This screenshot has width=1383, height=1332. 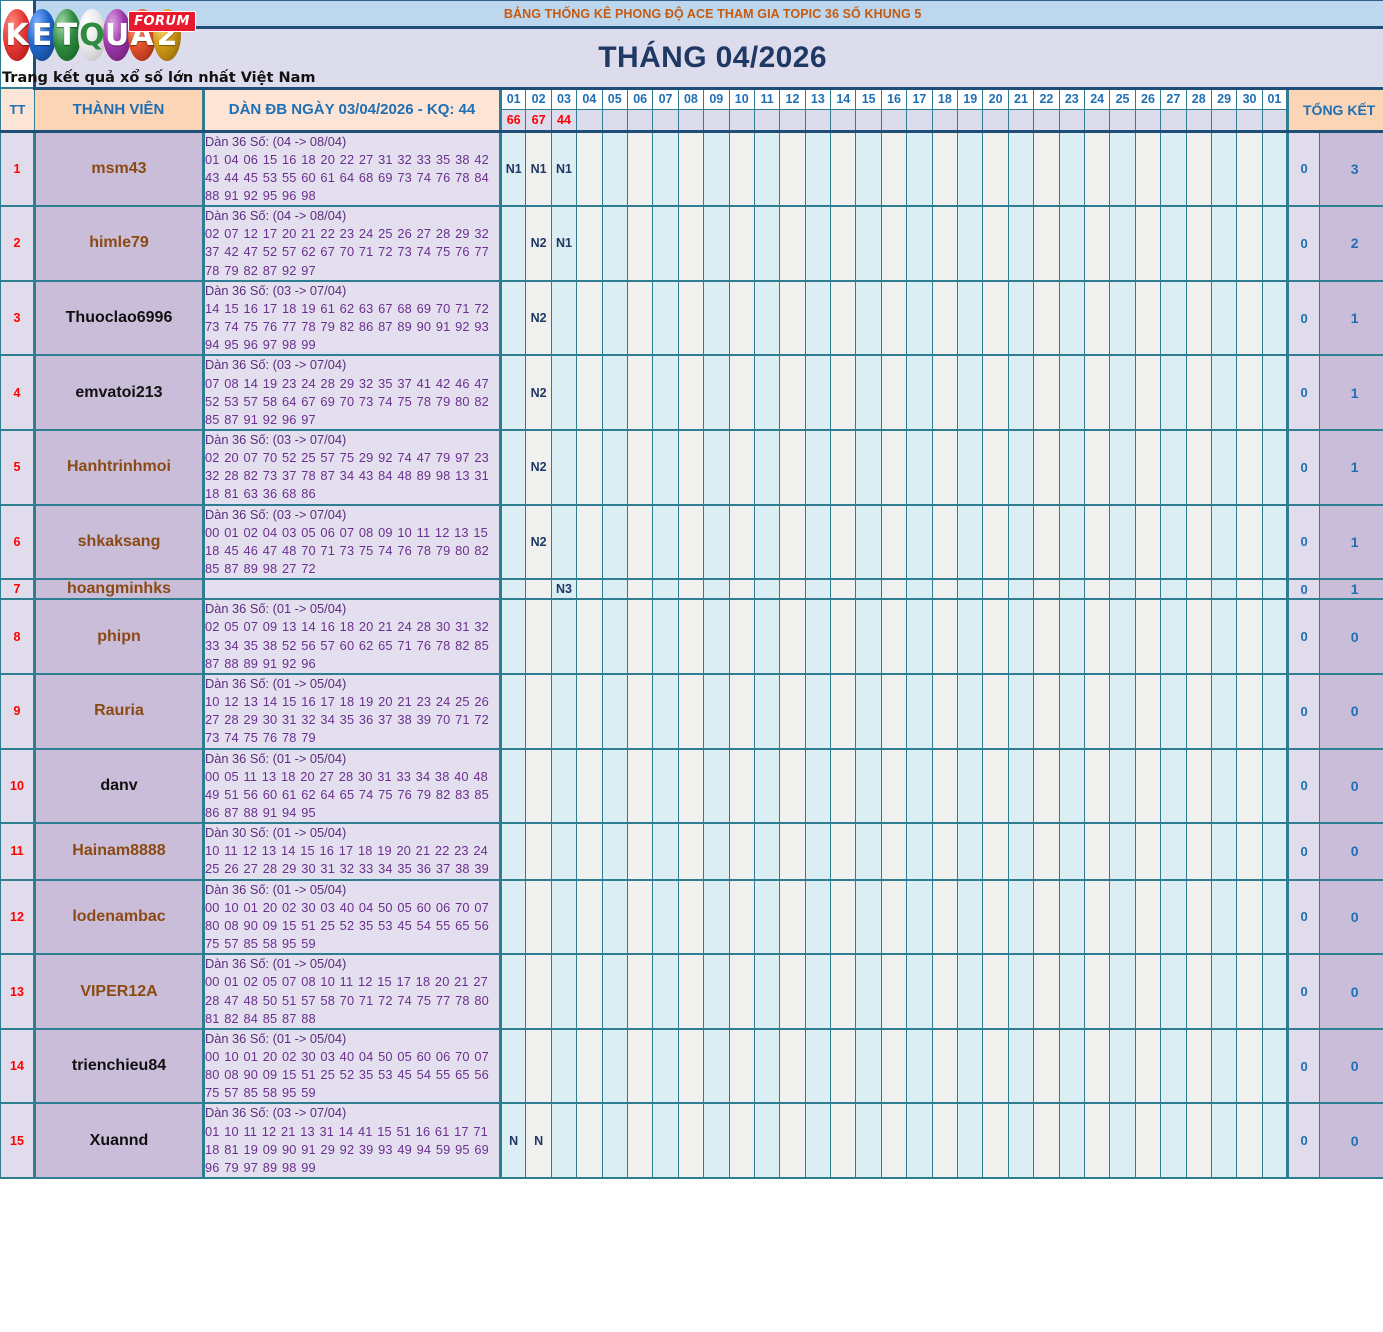 I want to click on mark-cell-02-1: N1, so click(x=538, y=168).